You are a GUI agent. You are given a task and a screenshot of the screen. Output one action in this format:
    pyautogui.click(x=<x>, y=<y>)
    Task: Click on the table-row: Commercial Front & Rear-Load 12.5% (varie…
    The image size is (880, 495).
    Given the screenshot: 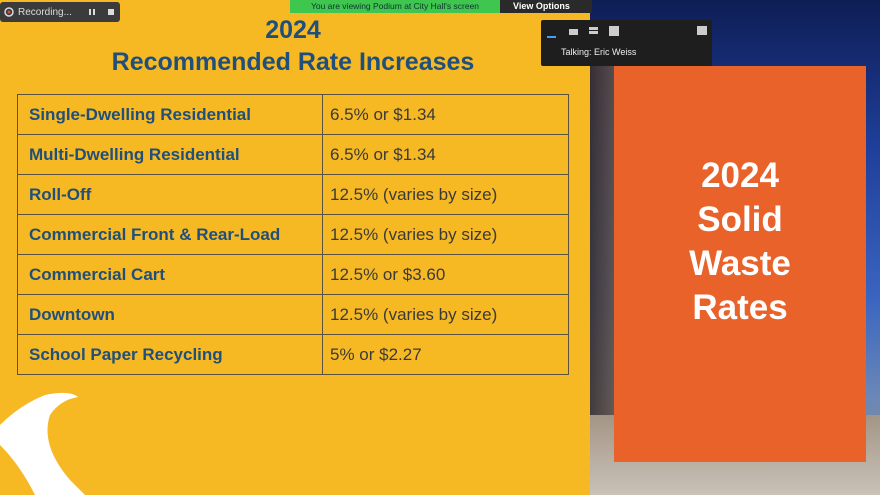 What is the action you would take?
    pyautogui.click(x=293, y=234)
    